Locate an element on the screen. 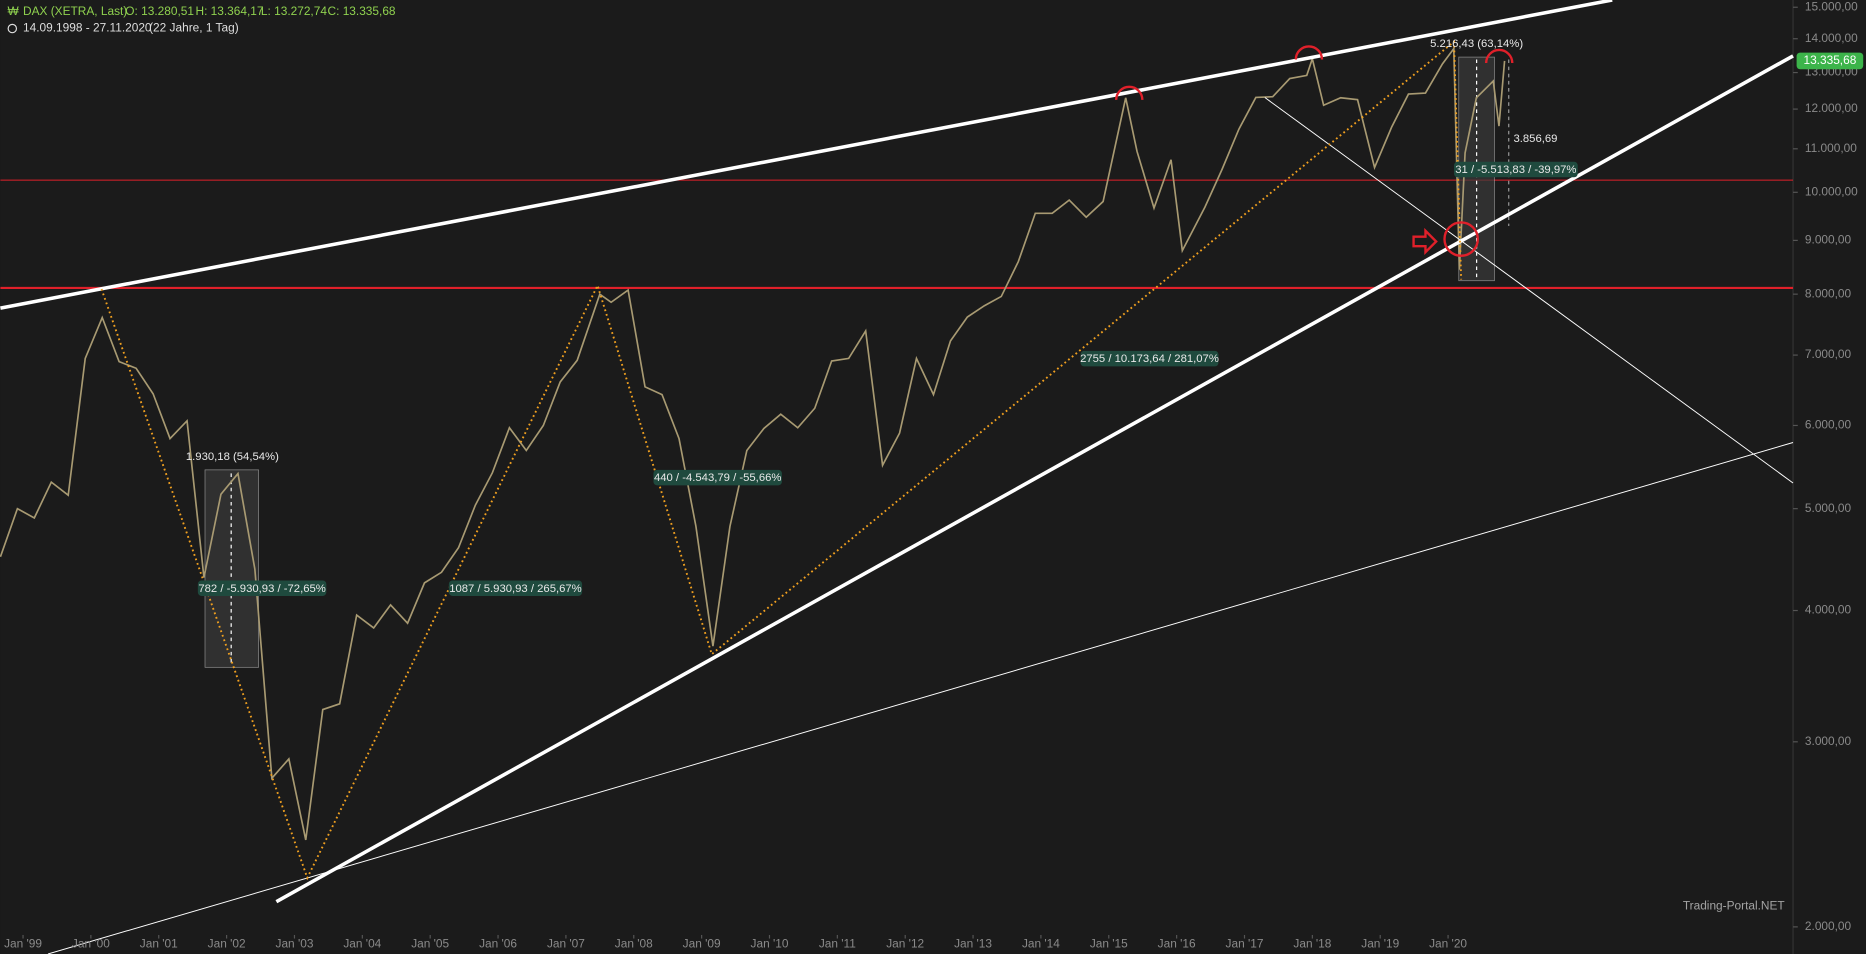  y-tick-label: 6.000,00 is located at coordinates (1828, 425).